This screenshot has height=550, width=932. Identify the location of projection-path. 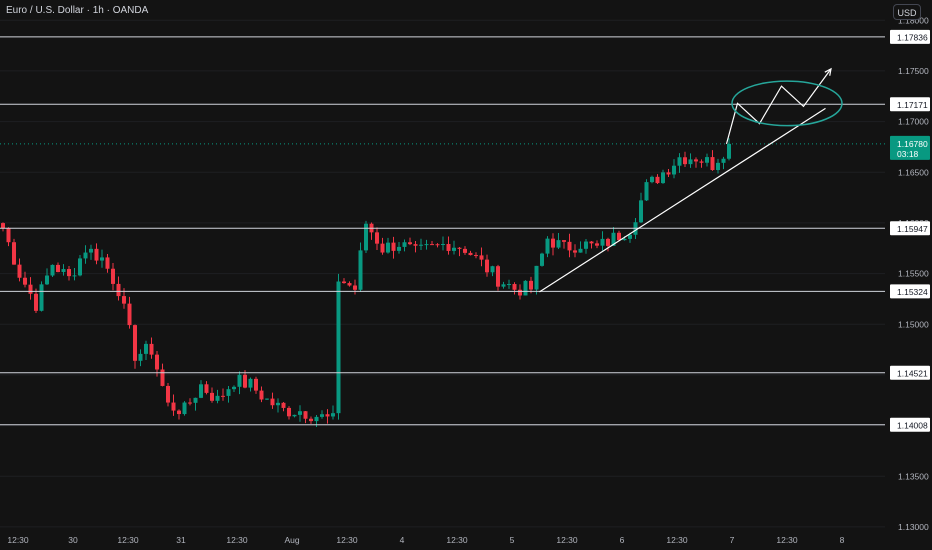
(778, 106).